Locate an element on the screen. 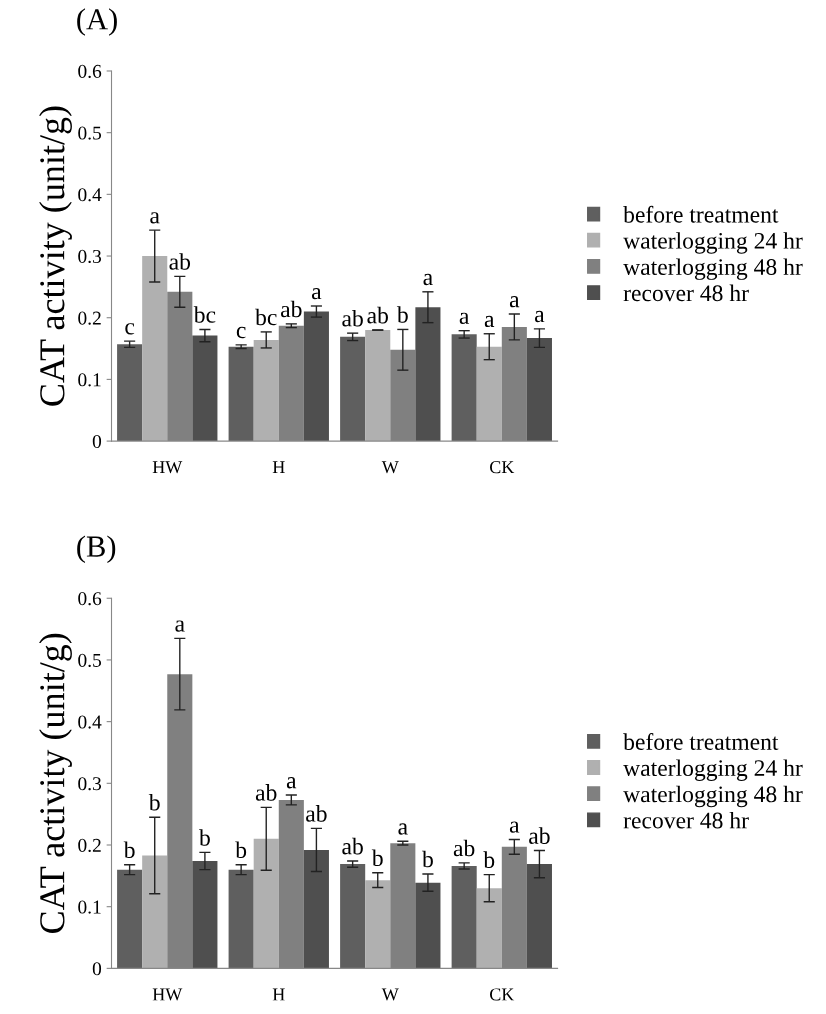 This screenshot has width=826, height=1014. chart-title: (B) is located at coordinates (96, 549).